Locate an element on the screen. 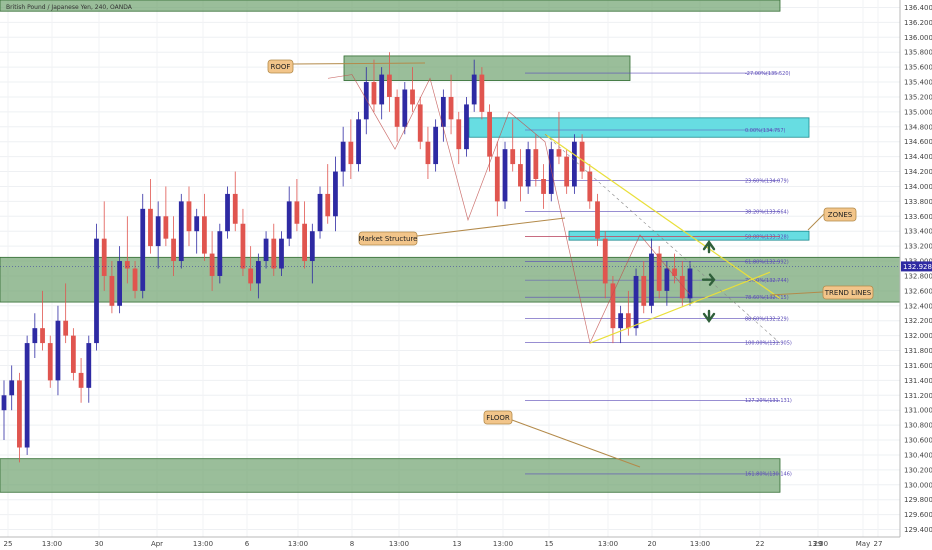  price-tick: 134.000 is located at coordinates (918, 187).